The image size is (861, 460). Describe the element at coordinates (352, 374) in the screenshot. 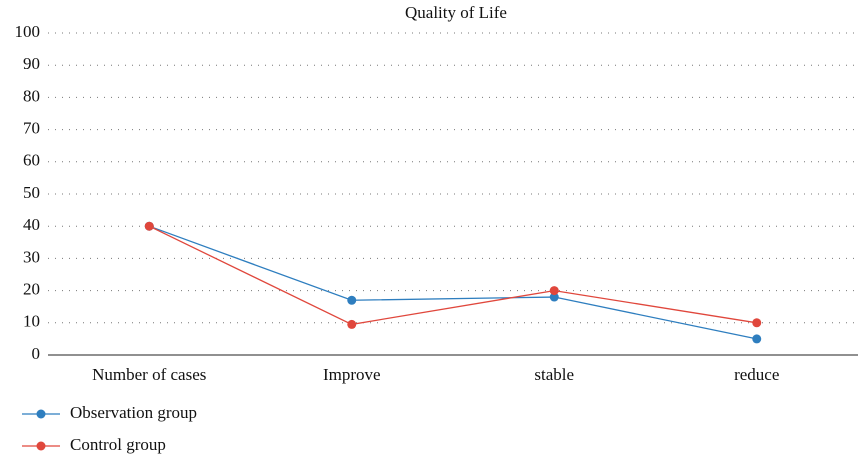

I see `x-tick-label: Improve` at that location.